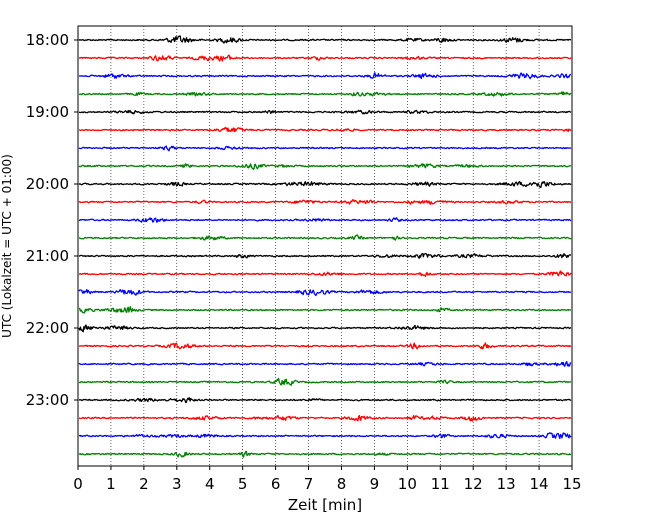 This screenshot has height=520, width=650. Describe the element at coordinates (111, 484) in the screenshot. I see `x-tick-label: 1` at that location.